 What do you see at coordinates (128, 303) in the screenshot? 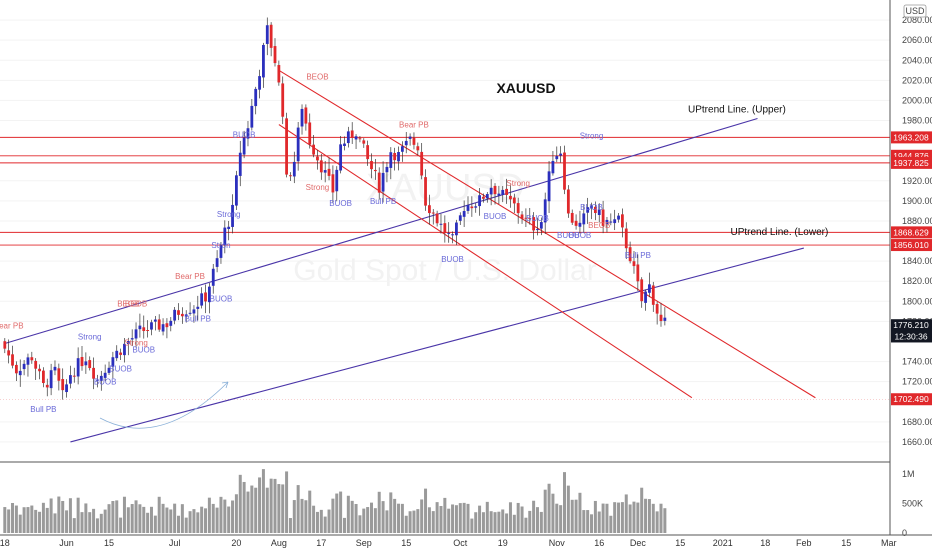
I see `pattern-annotation: BEOB` at bounding box center [128, 303].